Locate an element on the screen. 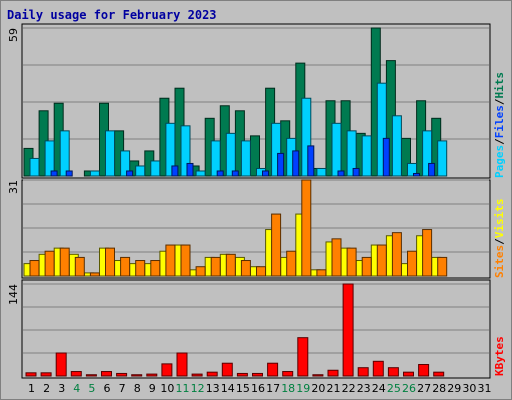 This screenshot has height=400, width=512. legend-part: Hits is located at coordinates (499, 85).